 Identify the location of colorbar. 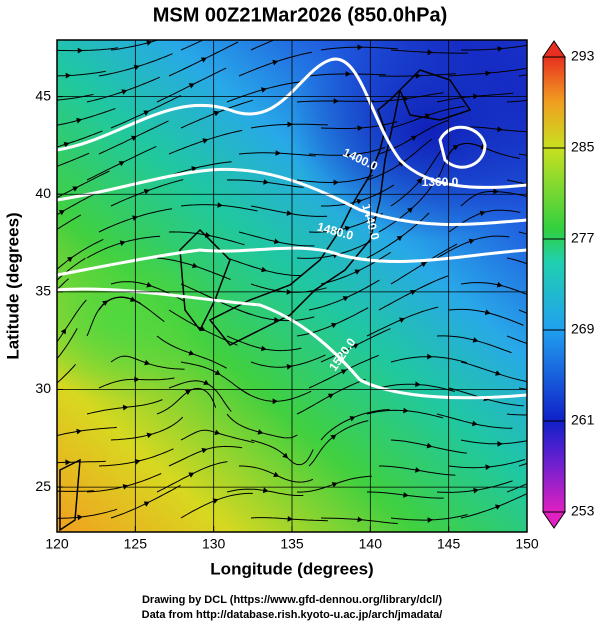
(554, 284).